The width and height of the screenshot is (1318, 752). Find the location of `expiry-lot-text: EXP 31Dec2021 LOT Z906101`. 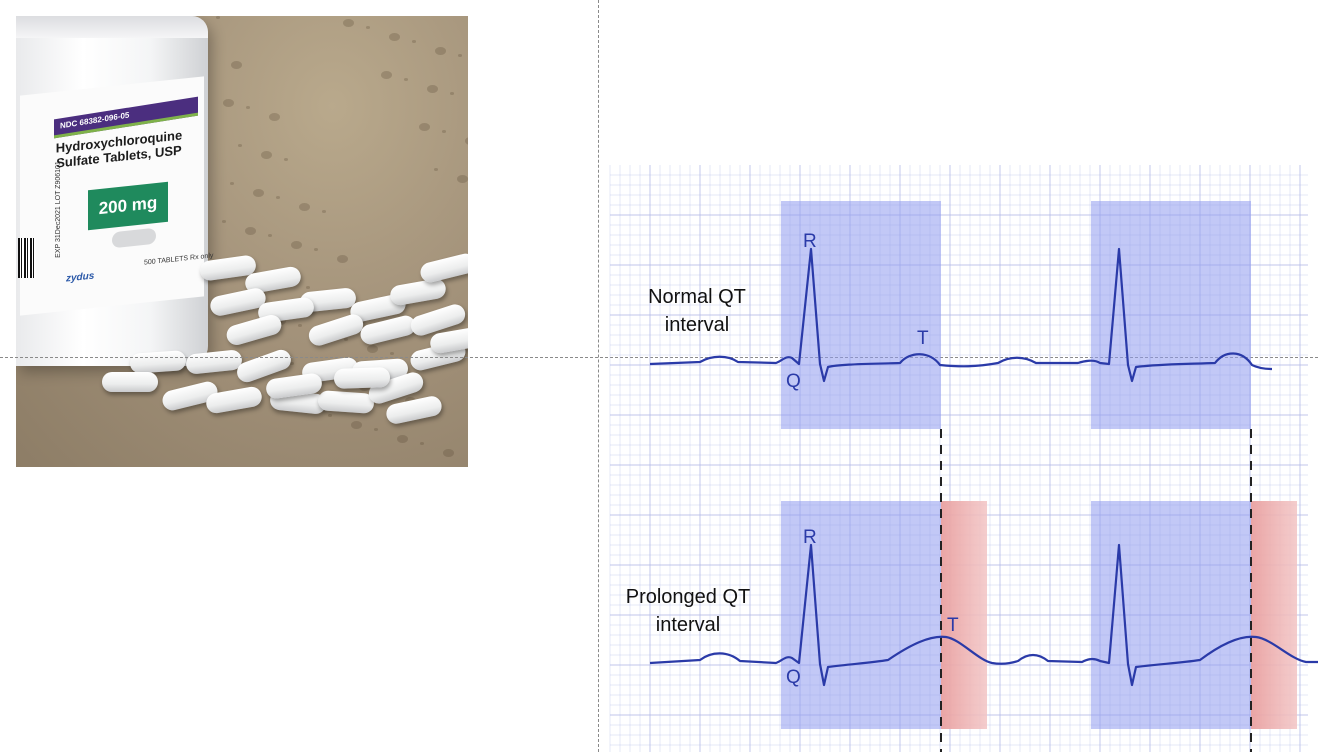

expiry-lot-text: EXP 31Dec2021 LOT Z906101 is located at coordinates (58, 209).